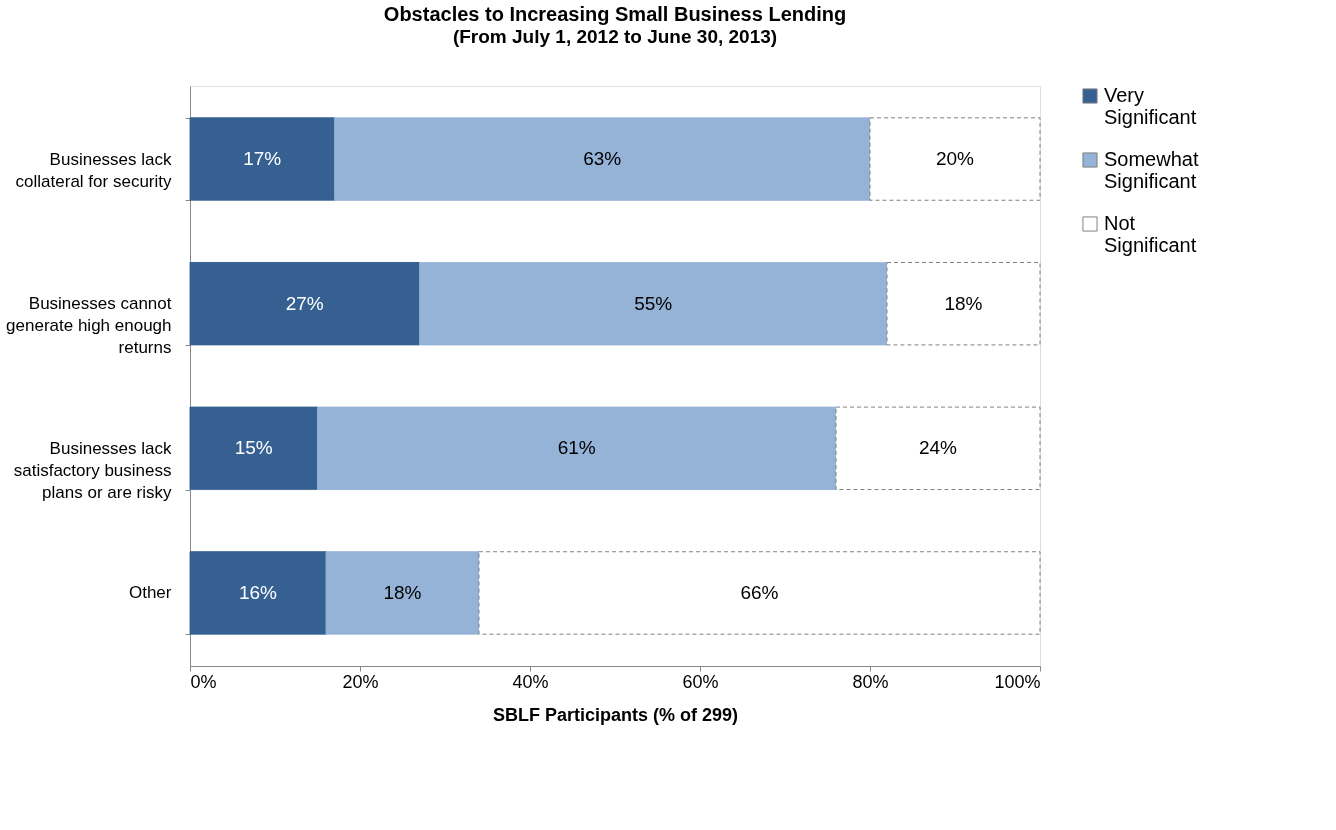  I want to click on data-label: 24%, so click(938, 448).